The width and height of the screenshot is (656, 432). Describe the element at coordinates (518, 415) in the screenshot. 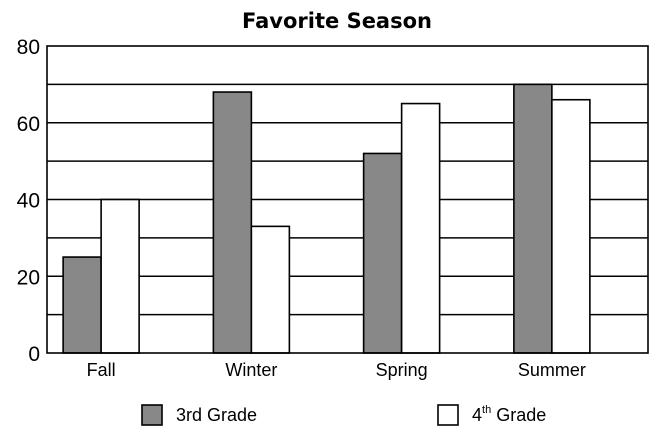

I see `legend-label-4th-tail: Grade` at that location.